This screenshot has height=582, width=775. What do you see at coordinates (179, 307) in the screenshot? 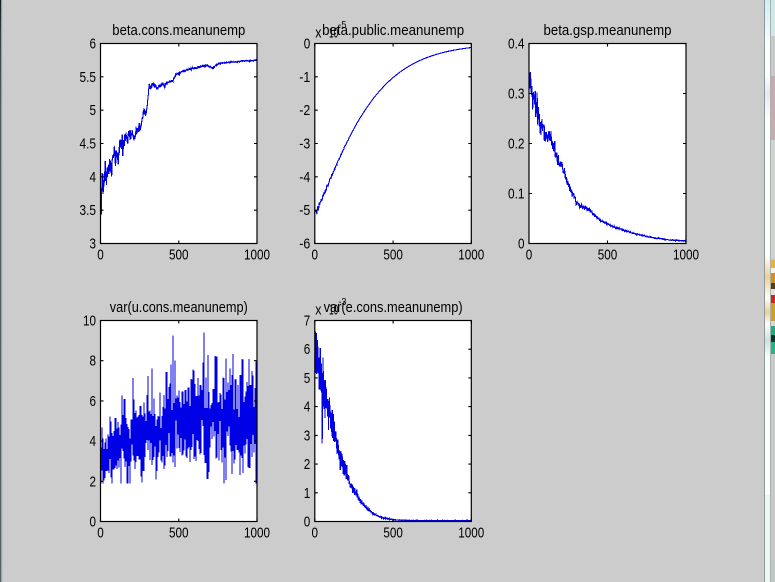
I see `svg-text: var(u.cons.meanunemp)` at bounding box center [179, 307].